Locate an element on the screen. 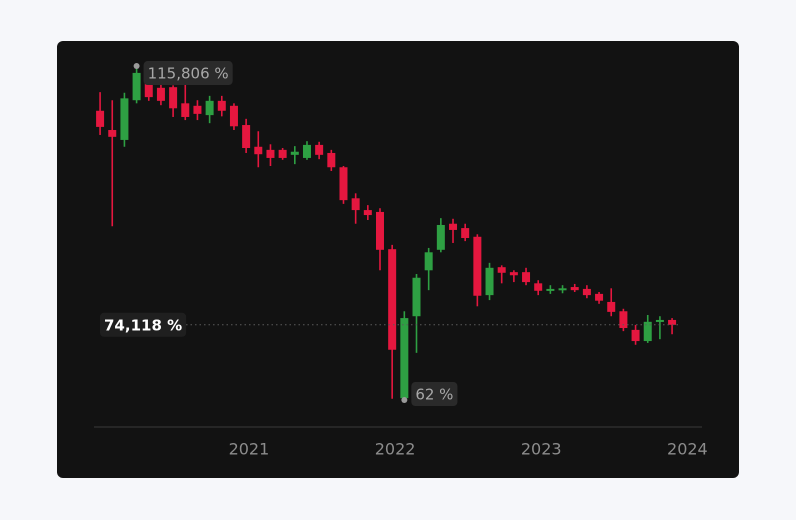 The height and width of the screenshot is (520, 796). extreme-label: 115,806 % is located at coordinates (188, 74).